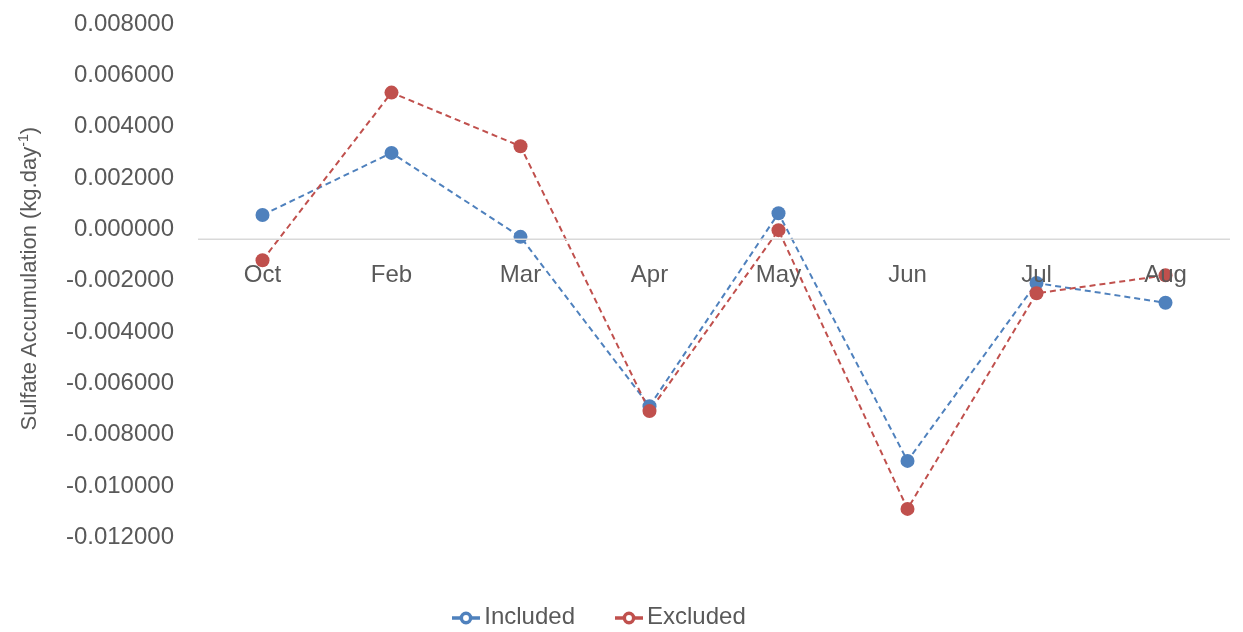 The height and width of the screenshot is (632, 1243). Describe the element at coordinates (520, 274) in the screenshot. I see `x-tick-label: Mar` at that location.